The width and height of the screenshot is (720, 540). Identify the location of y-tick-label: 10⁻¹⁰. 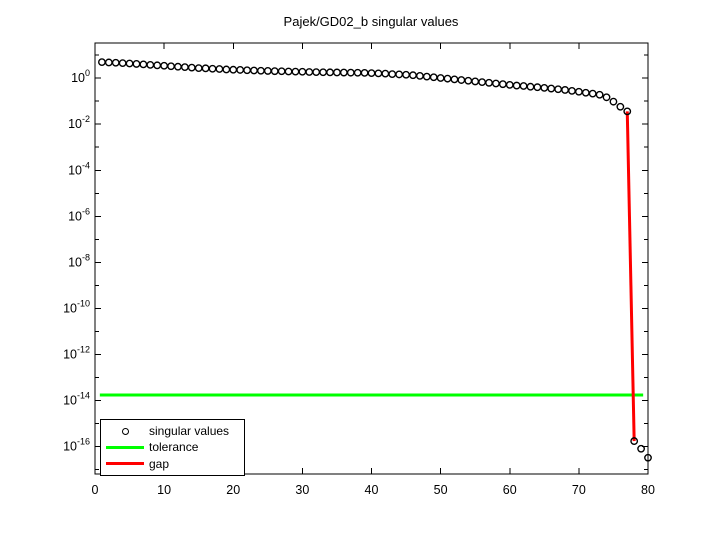
(76, 306).